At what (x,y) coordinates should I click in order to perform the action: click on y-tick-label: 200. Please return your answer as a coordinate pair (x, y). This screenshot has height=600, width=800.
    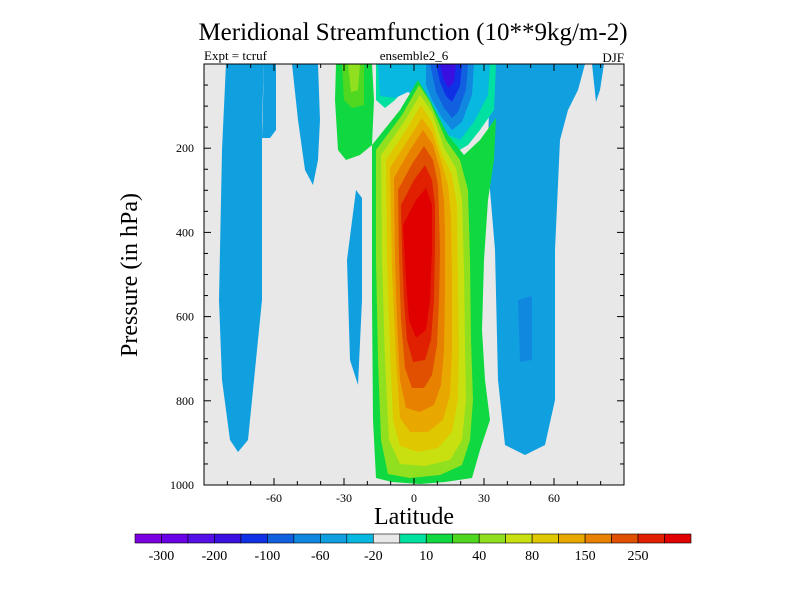
    Looking at the image, I should click on (185, 148).